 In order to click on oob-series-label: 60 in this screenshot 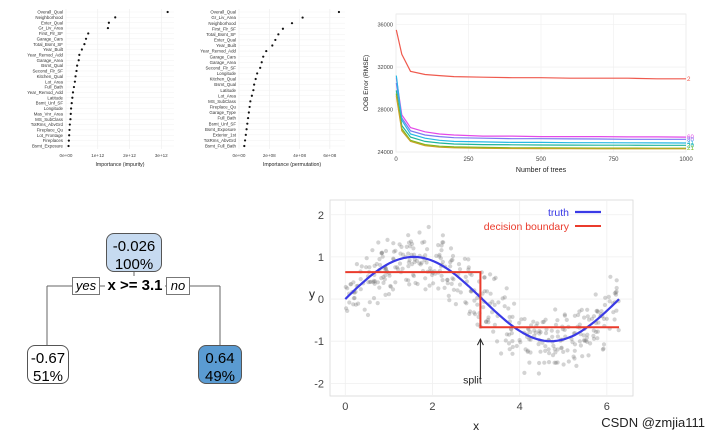, I will do `click(690, 137)`.